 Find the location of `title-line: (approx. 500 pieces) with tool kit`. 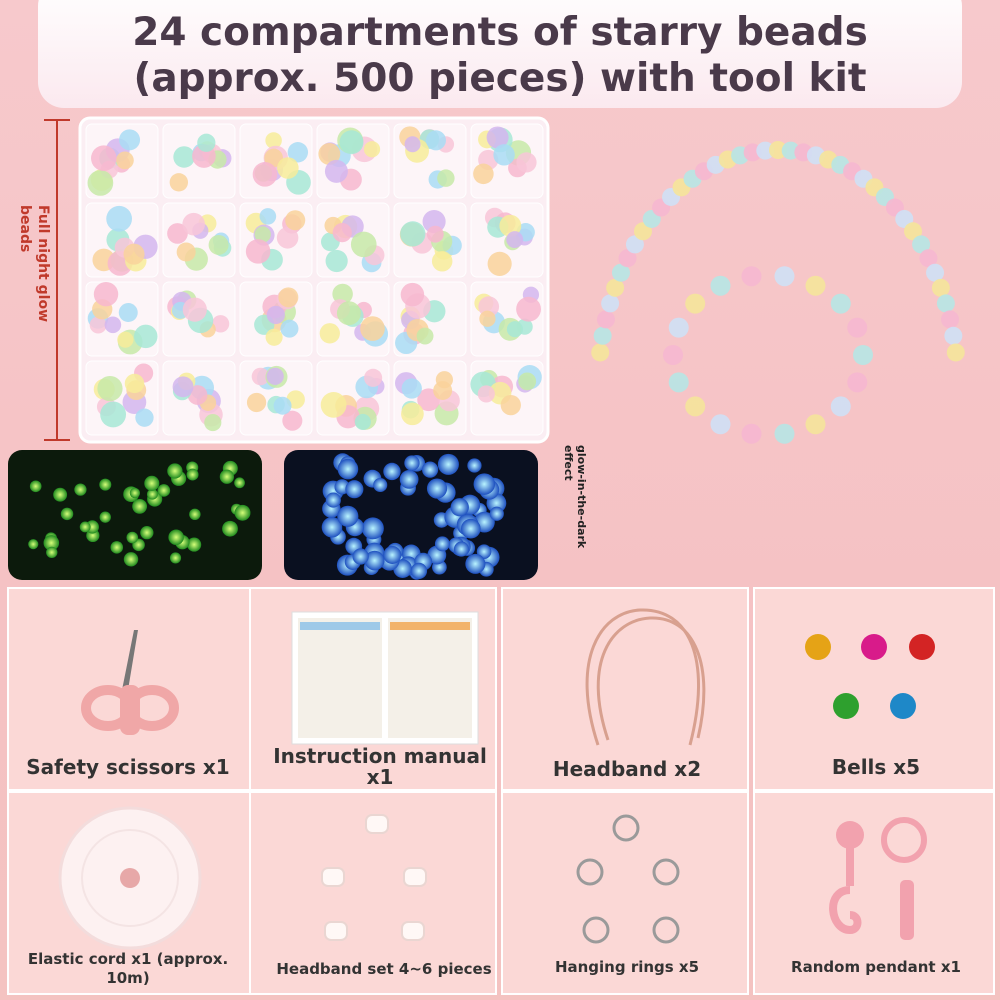

title-line: (approx. 500 pieces) with tool kit is located at coordinates (500, 78).